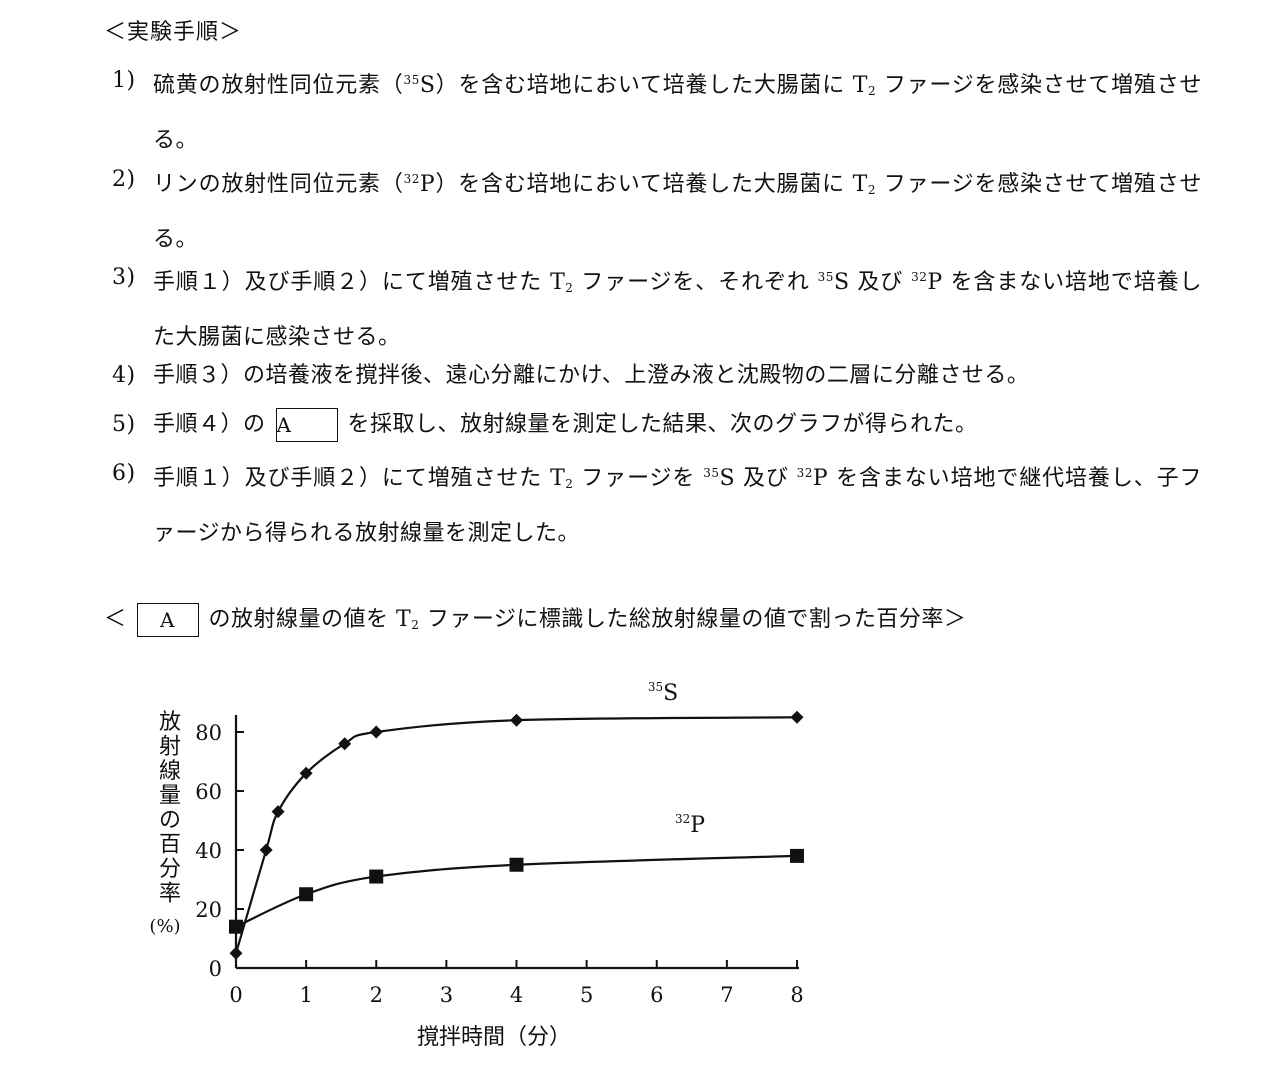  Describe the element at coordinates (215, 969) in the screenshot. I see `y-tick-label: 0` at that location.